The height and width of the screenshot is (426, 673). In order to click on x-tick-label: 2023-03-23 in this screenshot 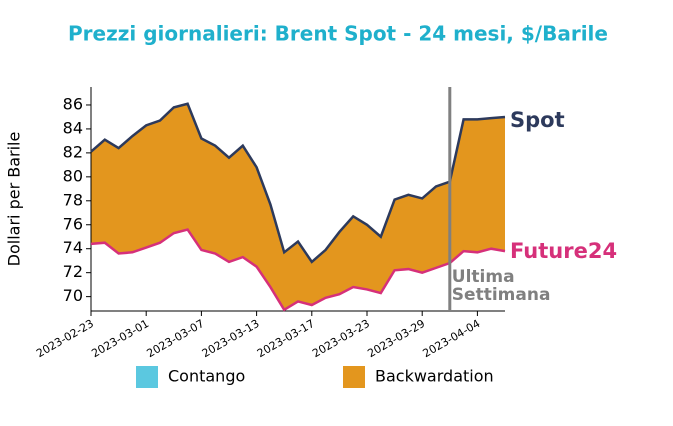, I will do `click(341, 338)`.